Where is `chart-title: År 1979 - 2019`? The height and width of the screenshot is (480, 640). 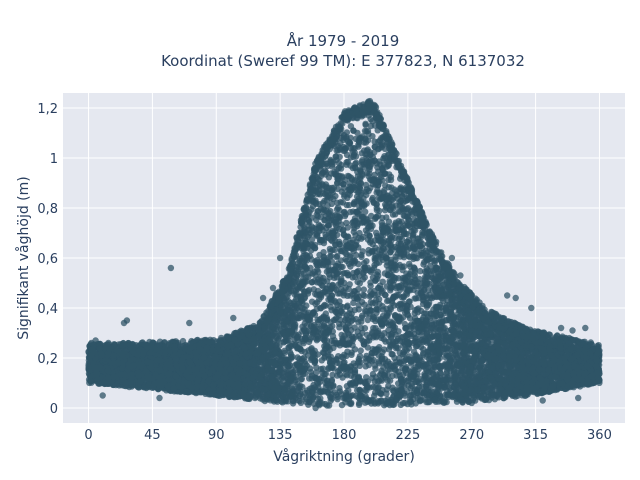 chart-title: År 1979 - 2019 is located at coordinates (343, 40).